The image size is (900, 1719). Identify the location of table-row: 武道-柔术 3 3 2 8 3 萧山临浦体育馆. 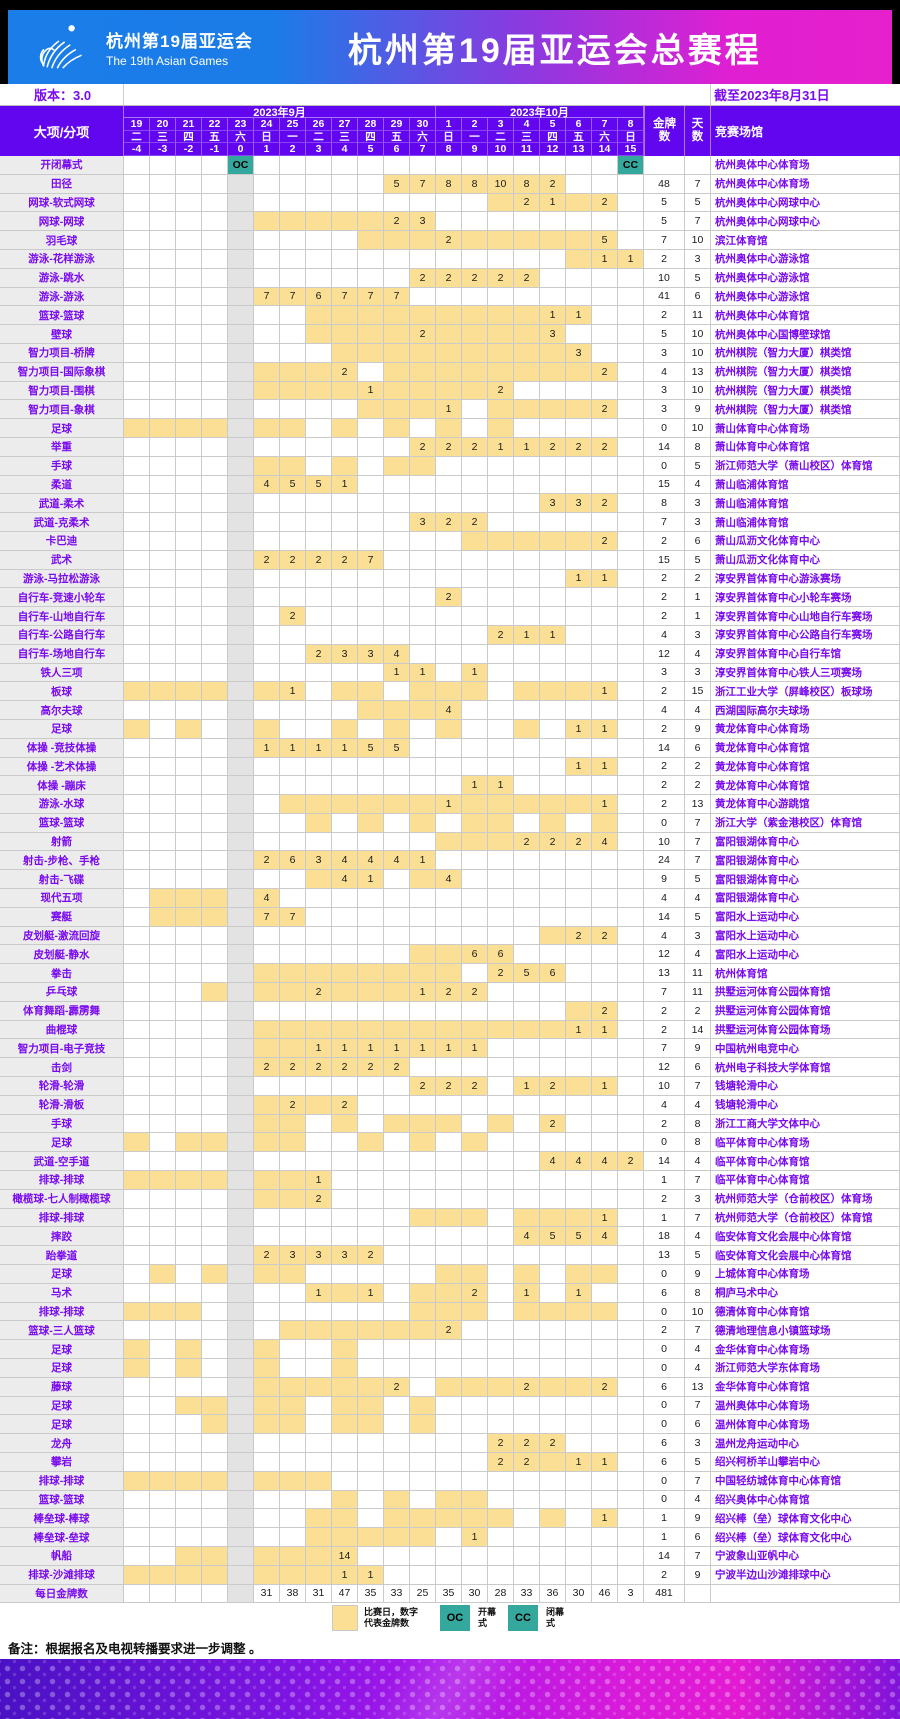
(450, 504).